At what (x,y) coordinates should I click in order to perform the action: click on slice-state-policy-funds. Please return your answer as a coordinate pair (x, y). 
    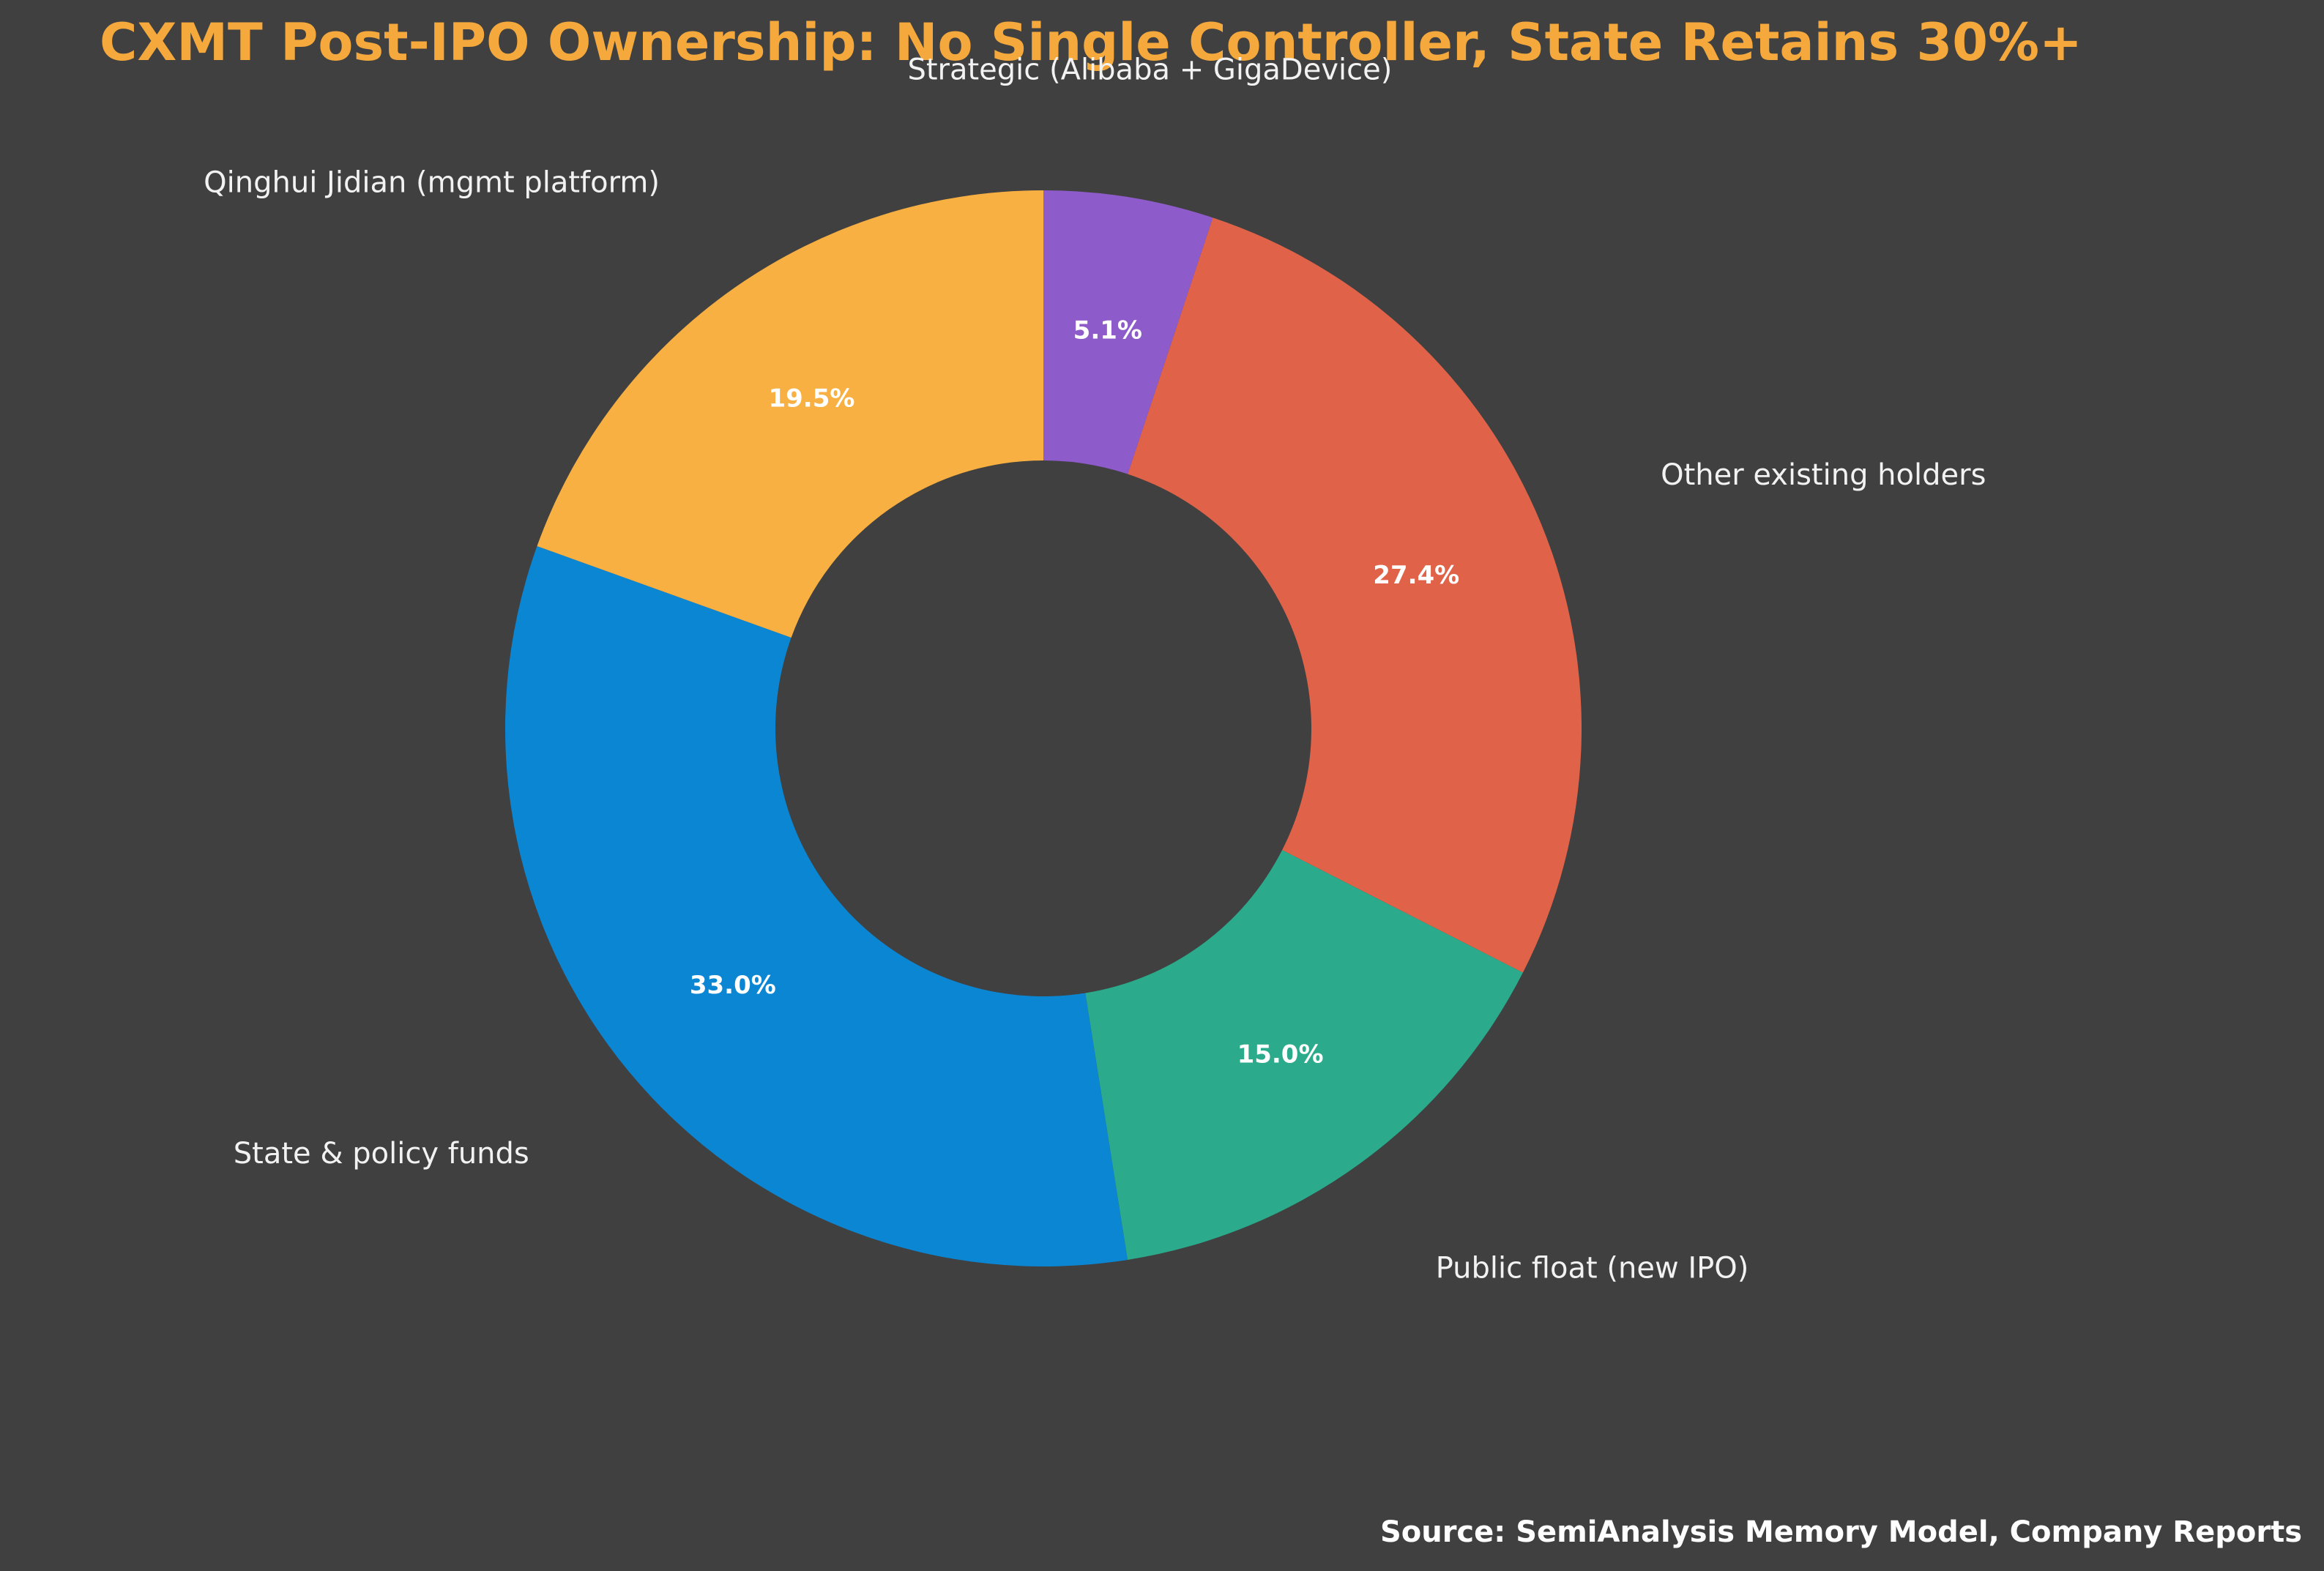
    Looking at the image, I should click on (816, 906).